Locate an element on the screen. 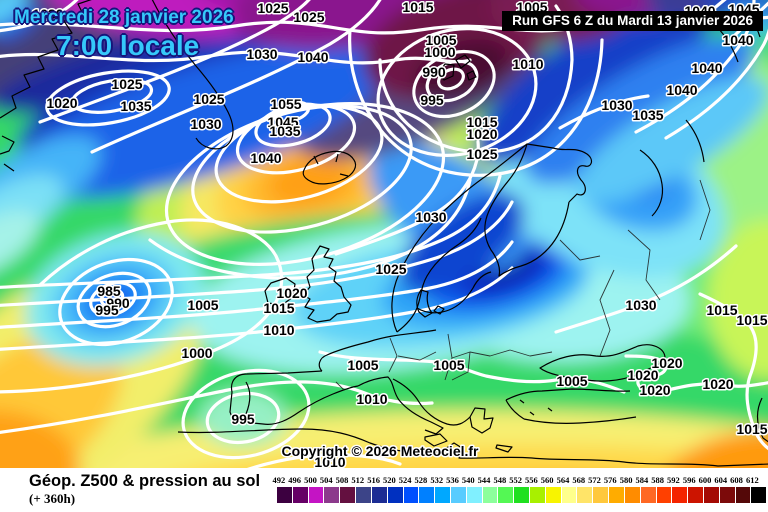 The height and width of the screenshot is (512, 768). legend-value: 604 is located at coordinates (721, 480).